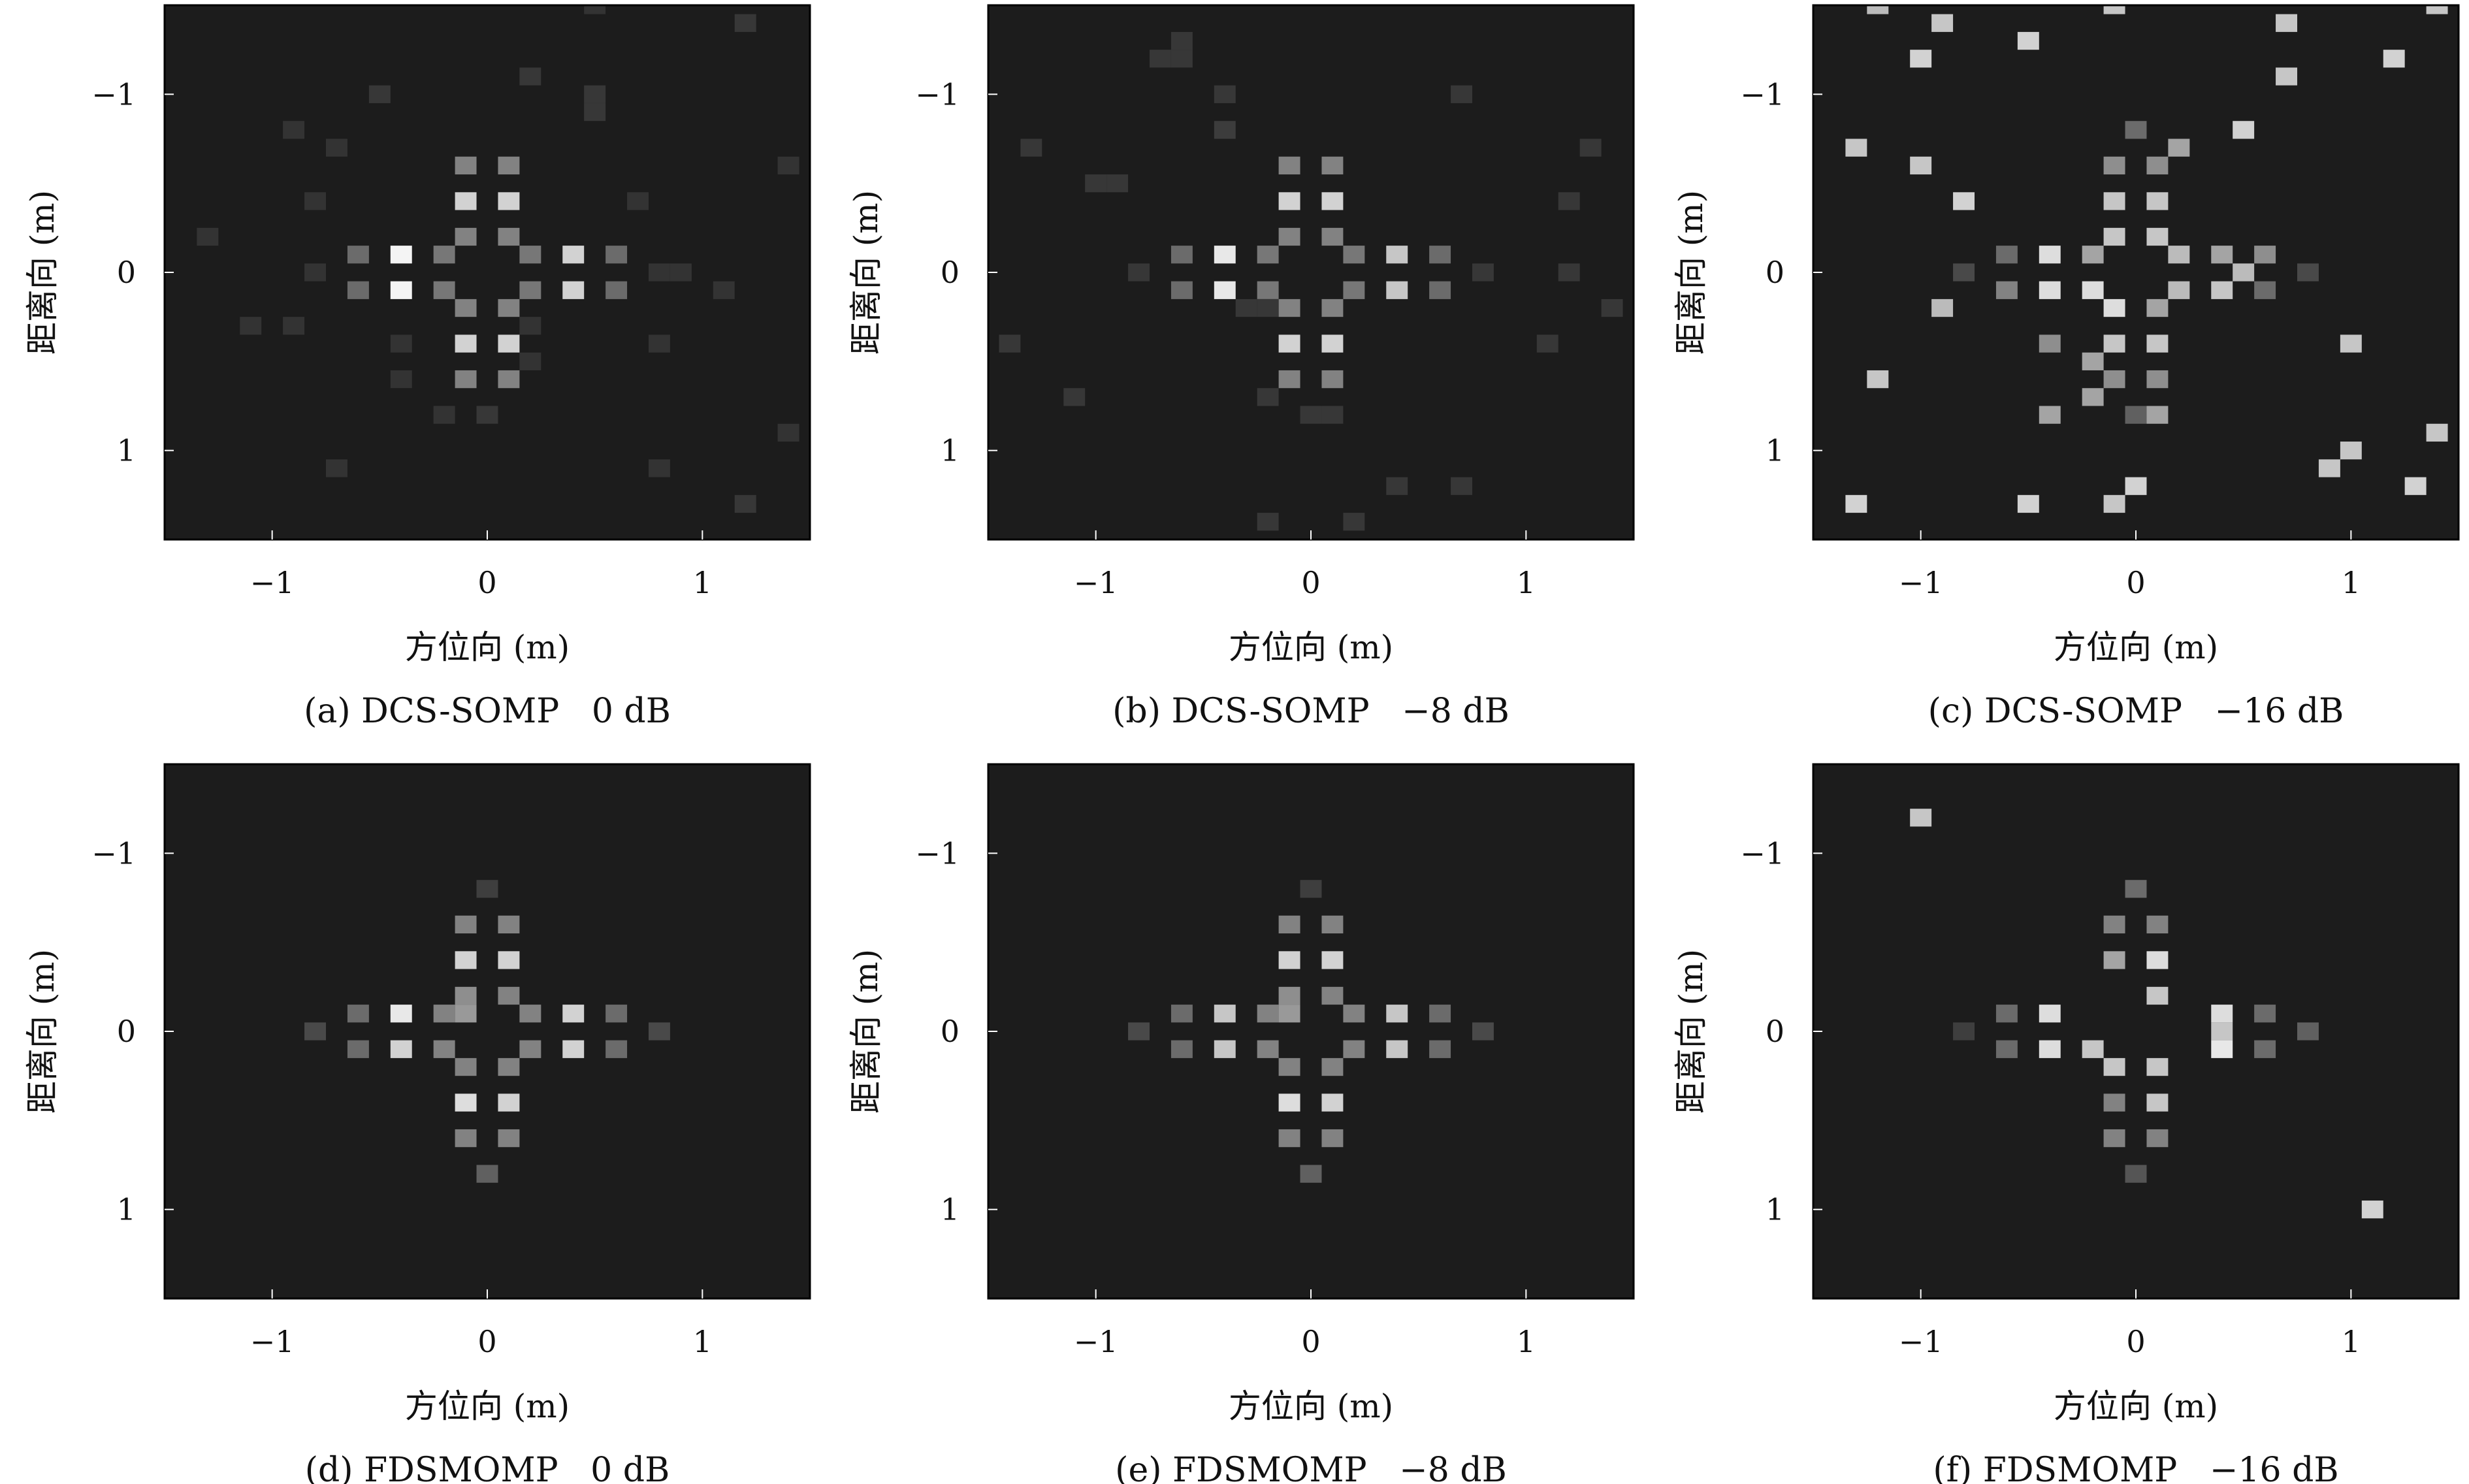  What do you see at coordinates (126, 450) in the screenshot?
I see `y-tick-label: 1` at bounding box center [126, 450].